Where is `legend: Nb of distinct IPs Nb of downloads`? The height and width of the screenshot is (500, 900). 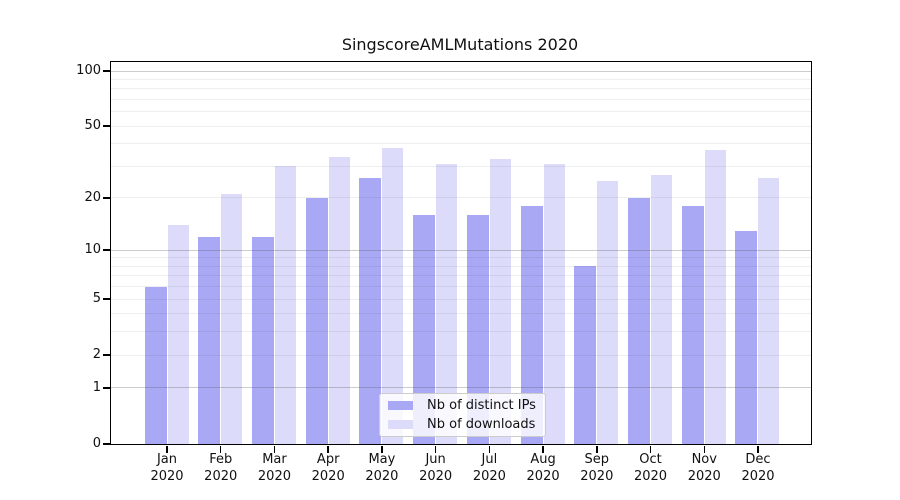
legend: Nb of distinct IPs Nb of downloads is located at coordinates (462, 415).